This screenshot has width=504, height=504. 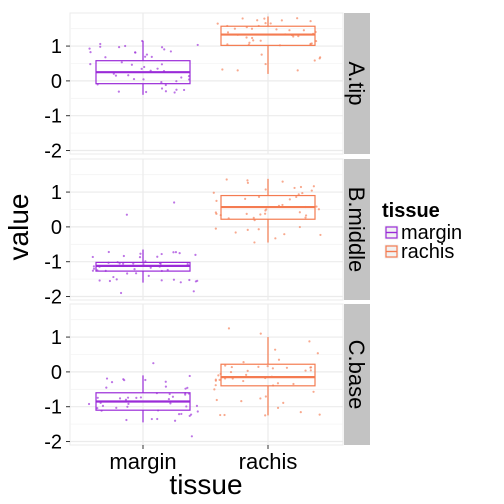 I want to click on facet-strip: C.base, so click(x=357, y=374).